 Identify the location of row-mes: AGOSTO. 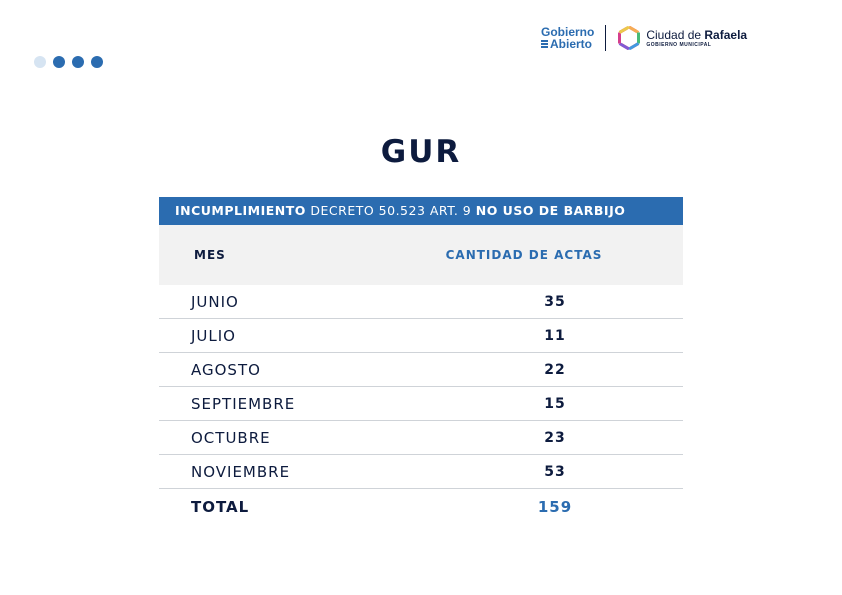
(226, 369).